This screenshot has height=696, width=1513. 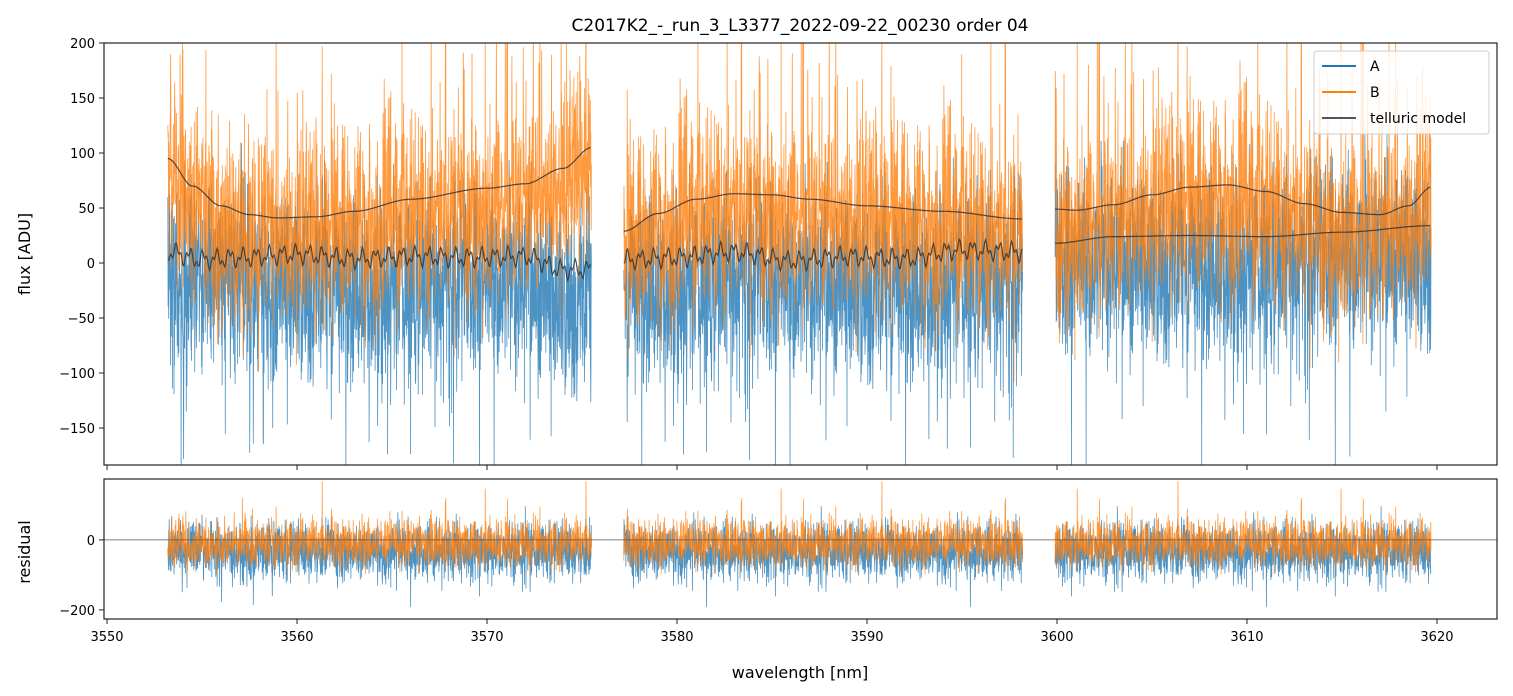 I want to click on residual-a-line, so click(x=379, y=556).